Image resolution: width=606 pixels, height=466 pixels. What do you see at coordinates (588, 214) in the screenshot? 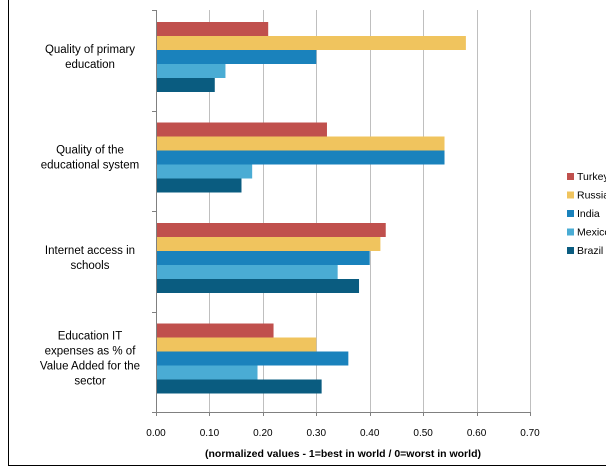
I see `legend-label: India` at bounding box center [588, 214].